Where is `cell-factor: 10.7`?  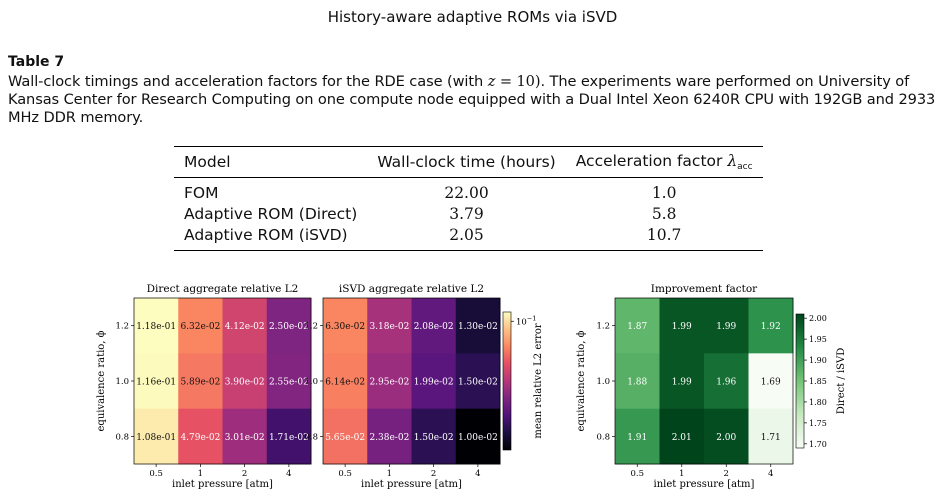 cell-factor: 10.7 is located at coordinates (664, 237).